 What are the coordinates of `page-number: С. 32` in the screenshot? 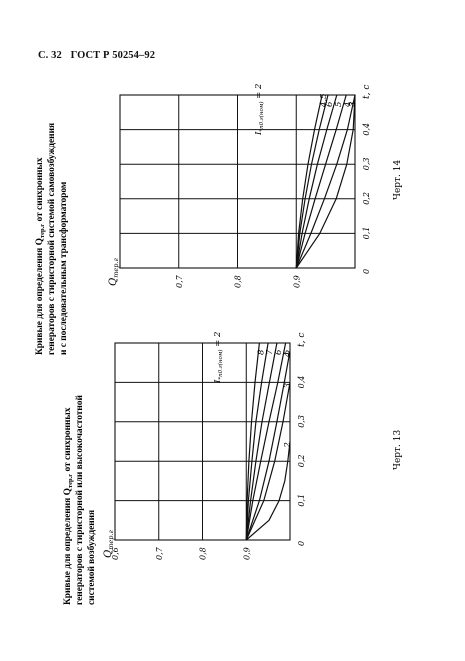 It's located at (50, 55).